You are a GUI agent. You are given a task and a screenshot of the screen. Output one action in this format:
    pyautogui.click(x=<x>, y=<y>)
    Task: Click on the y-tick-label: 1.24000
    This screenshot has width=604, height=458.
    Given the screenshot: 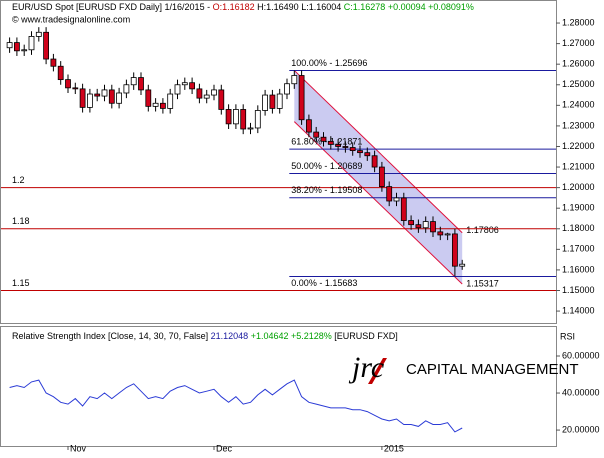 What is the action you would take?
    pyautogui.click(x=578, y=105)
    